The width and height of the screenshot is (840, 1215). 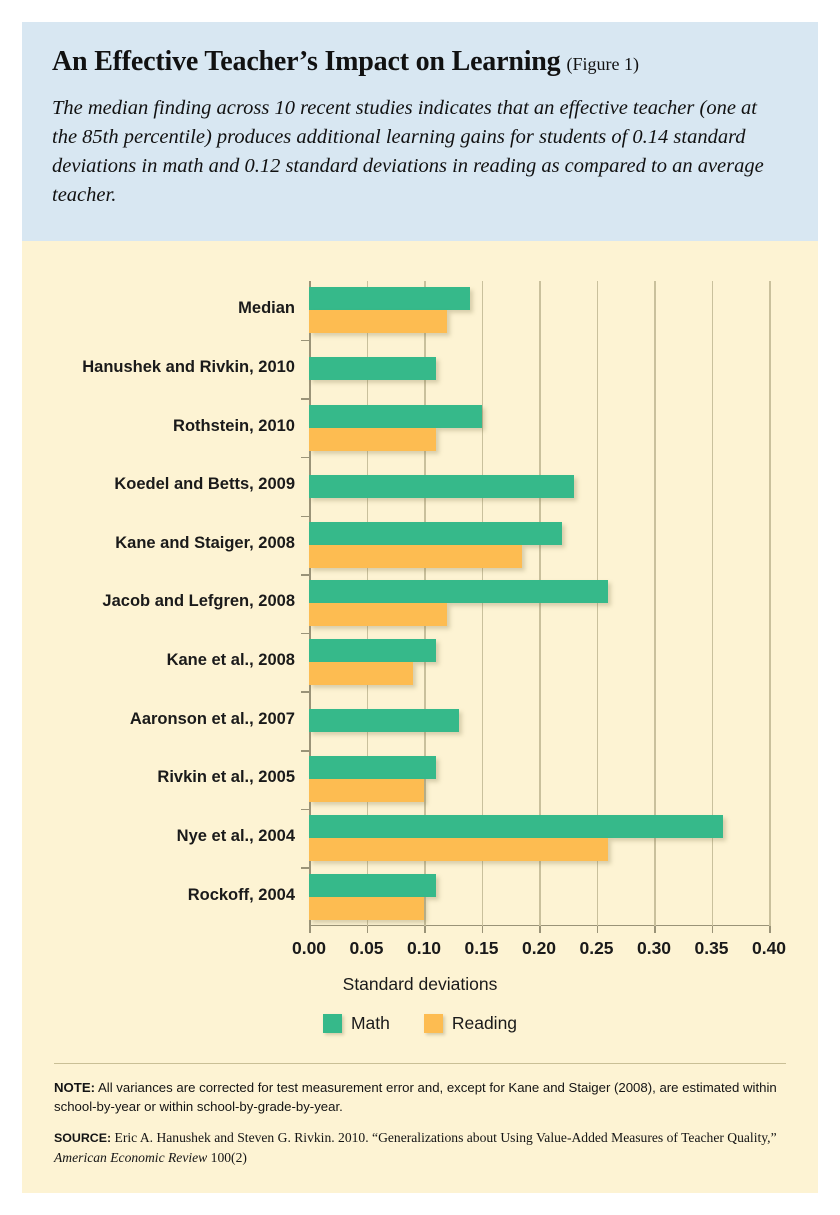 I want to click on legend-item-math: Math, so click(x=356, y=1023).